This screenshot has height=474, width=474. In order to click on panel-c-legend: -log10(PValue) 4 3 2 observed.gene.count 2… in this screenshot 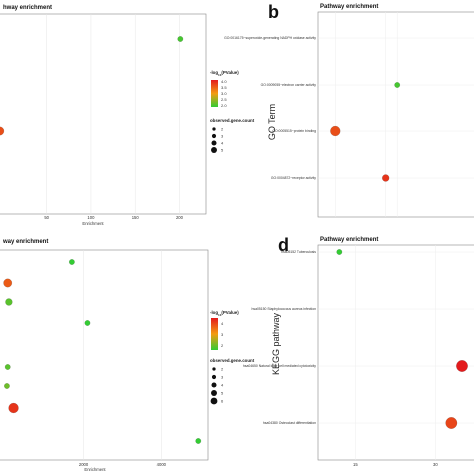, I will do `click(232, 357)`.